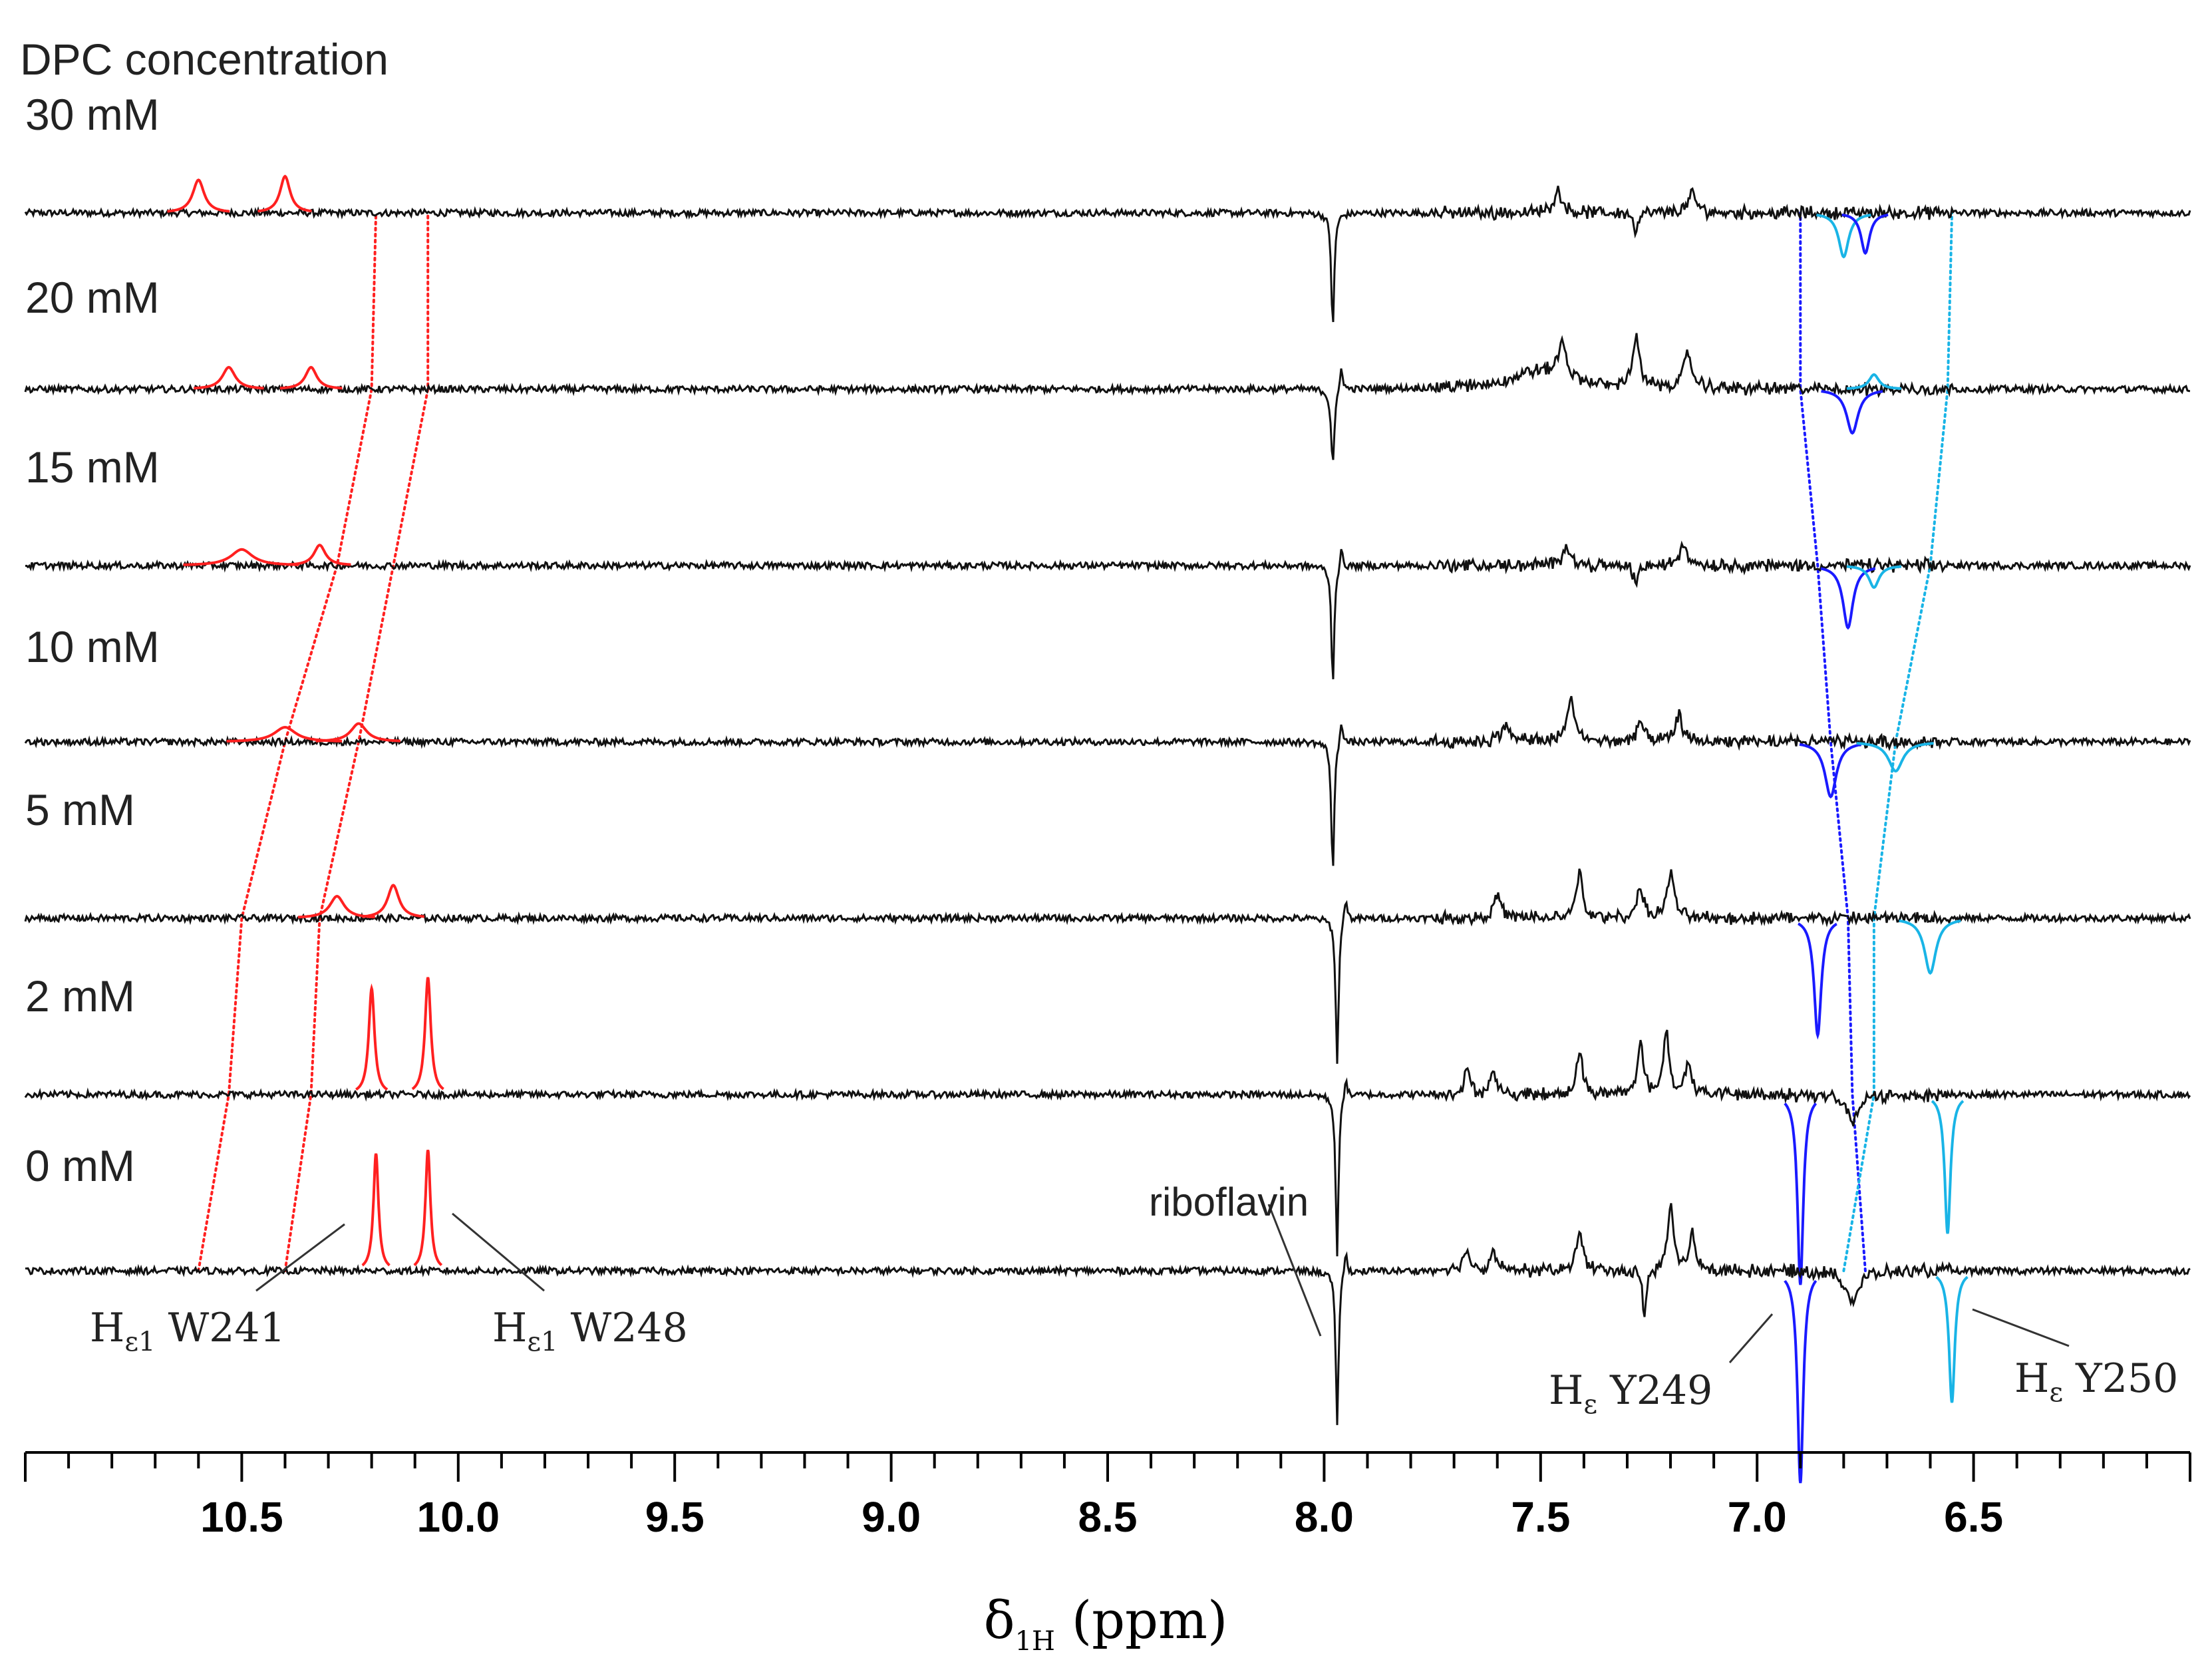 This screenshot has width=2212, height=1674. Describe the element at coordinates (1655, 1390) in the screenshot. I see `annotation-y249-rest: Y249` at that location.